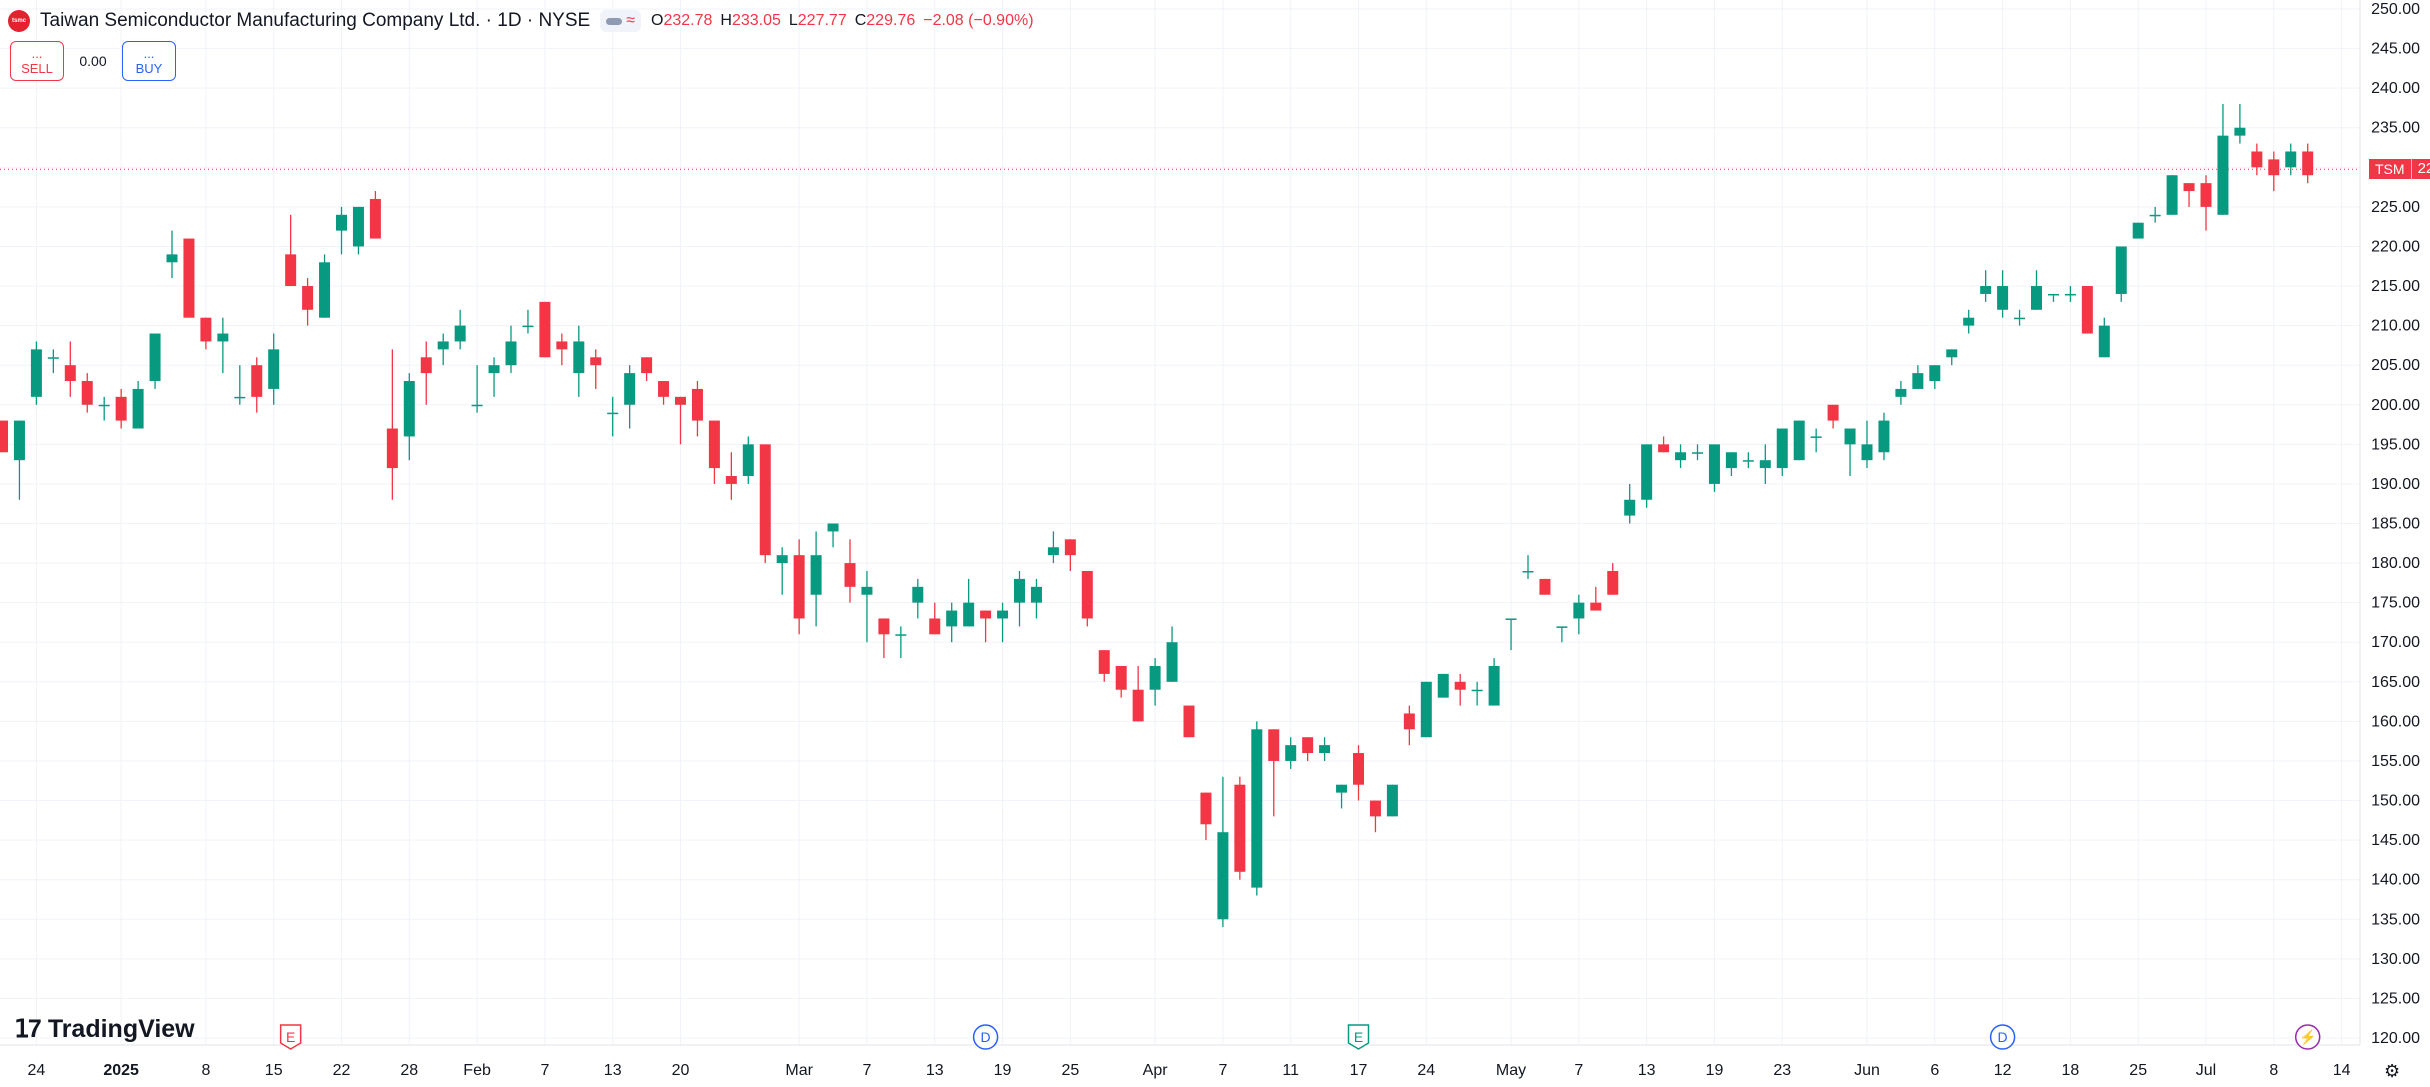  I want to click on y-tick-label: 120.00, so click(2395, 1038).